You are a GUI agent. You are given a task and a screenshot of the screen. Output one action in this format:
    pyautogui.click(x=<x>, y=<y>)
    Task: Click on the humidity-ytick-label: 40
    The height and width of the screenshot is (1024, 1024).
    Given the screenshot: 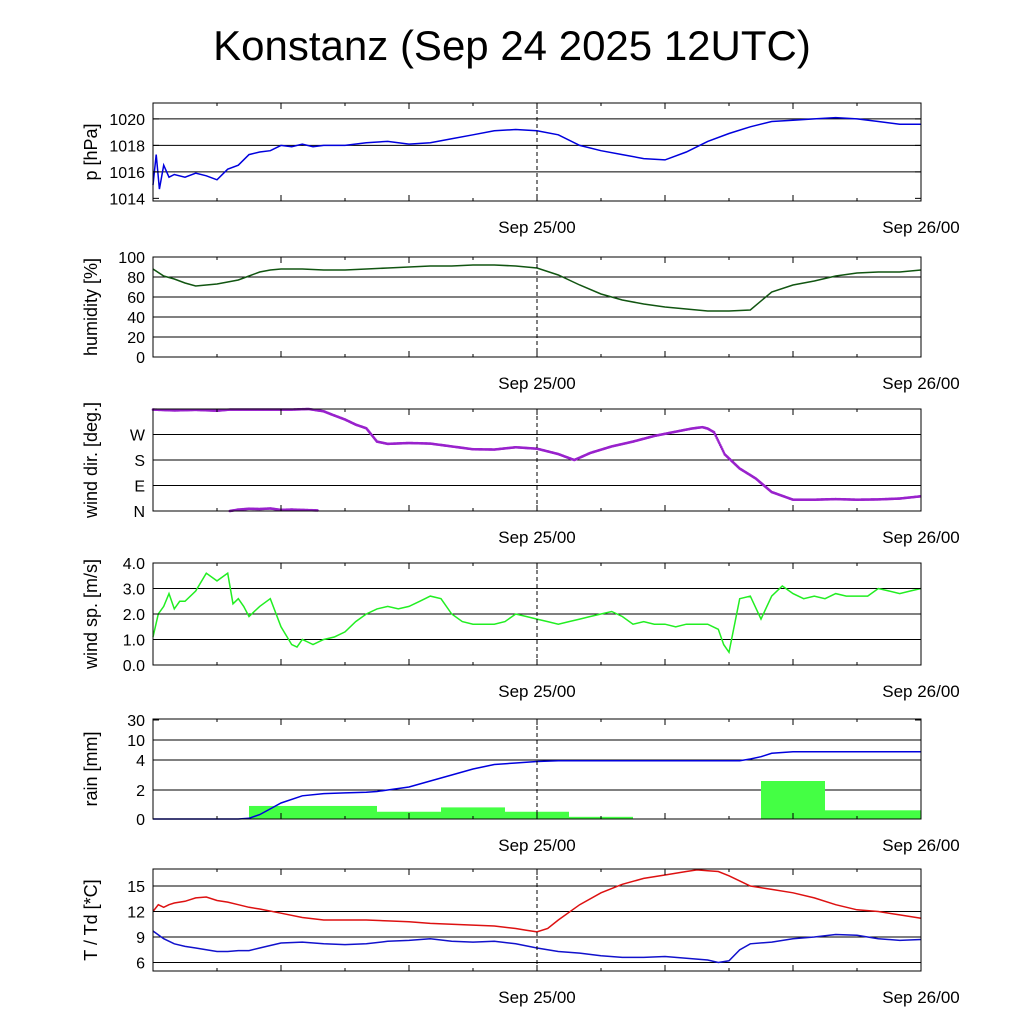 What is the action you would take?
    pyautogui.click(x=136, y=318)
    